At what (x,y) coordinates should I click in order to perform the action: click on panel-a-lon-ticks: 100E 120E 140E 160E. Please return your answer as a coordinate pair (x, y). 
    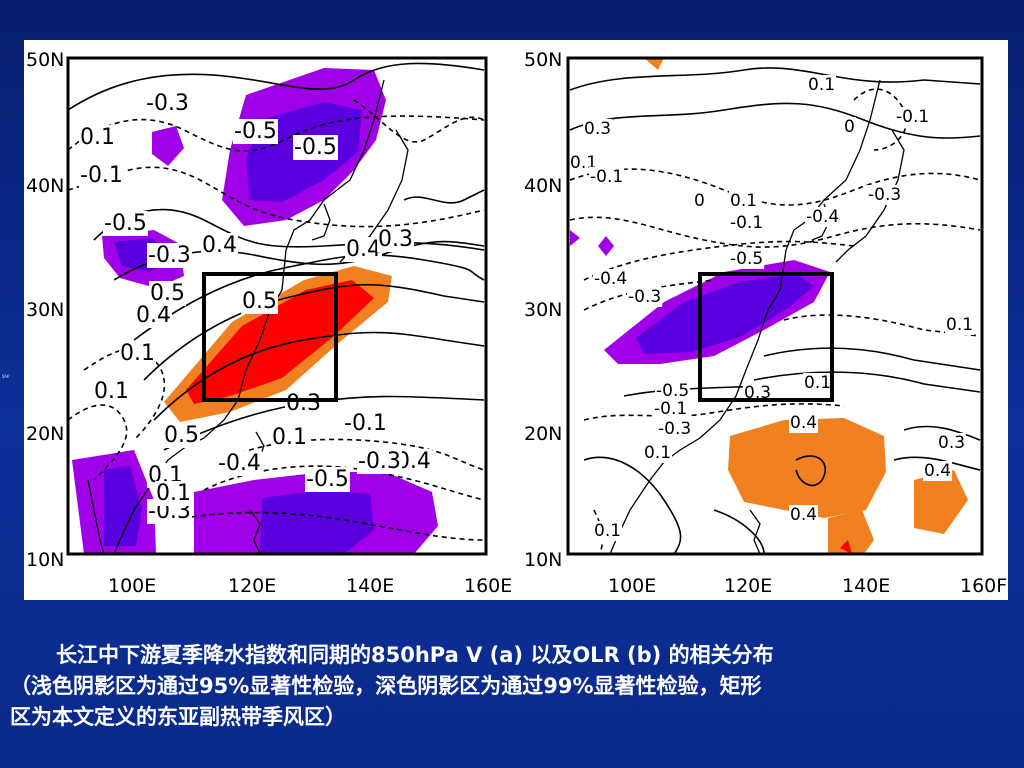
    Looking at the image, I should click on (310, 586).